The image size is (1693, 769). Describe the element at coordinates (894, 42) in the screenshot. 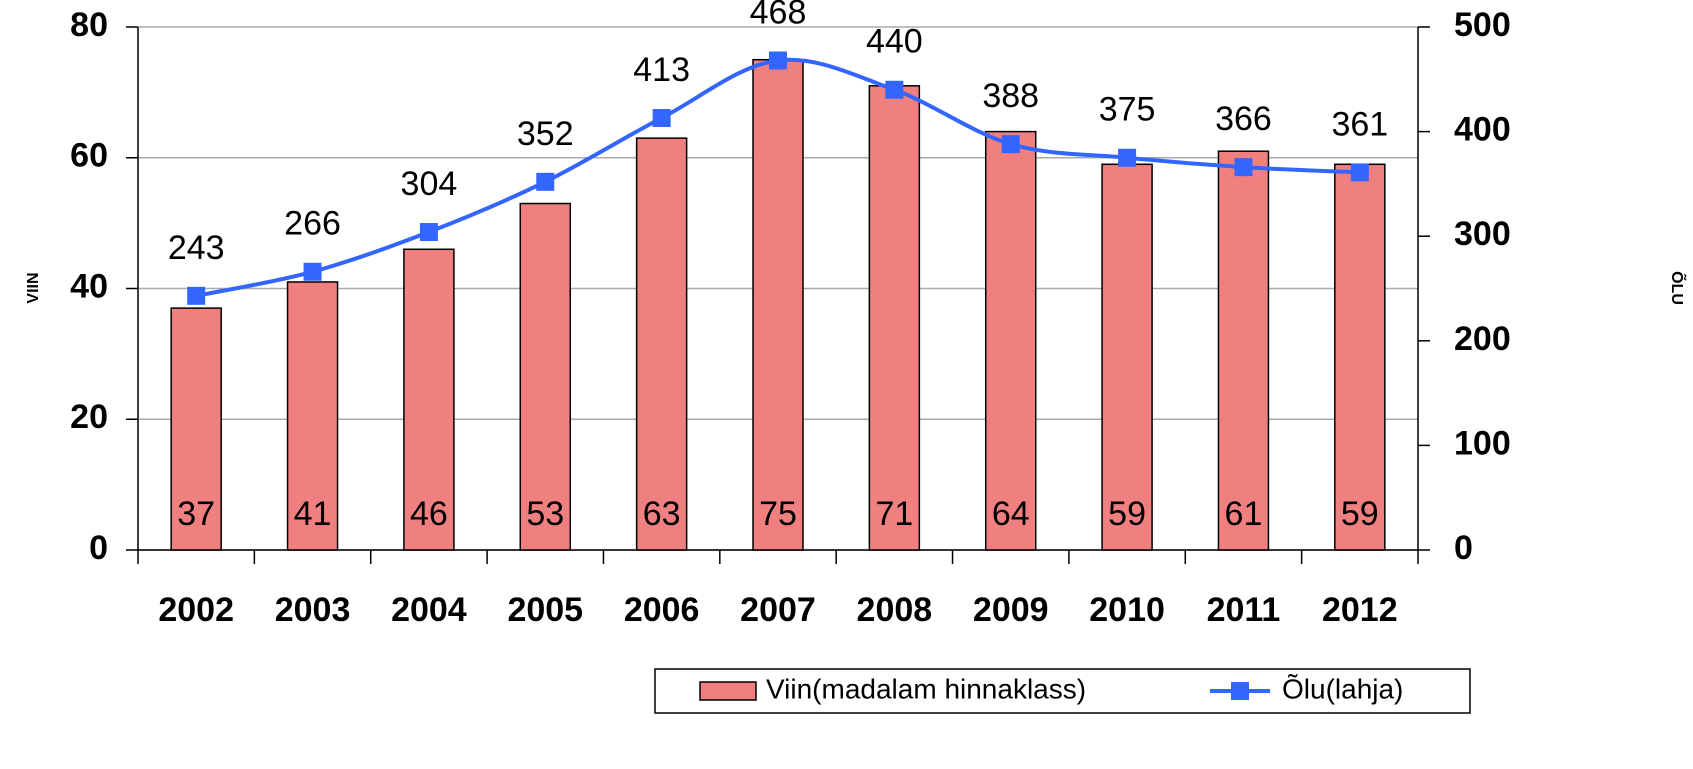

I see `line-value-label: 440` at that location.